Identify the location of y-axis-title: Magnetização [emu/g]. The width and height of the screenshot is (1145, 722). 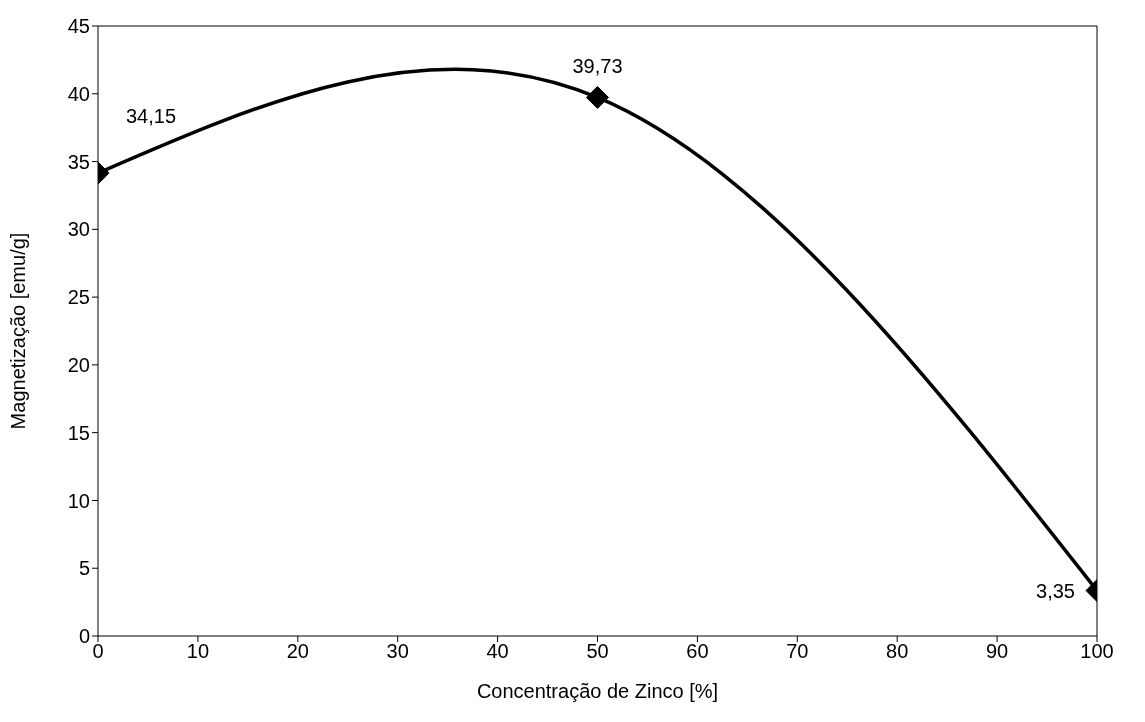
(18, 331).